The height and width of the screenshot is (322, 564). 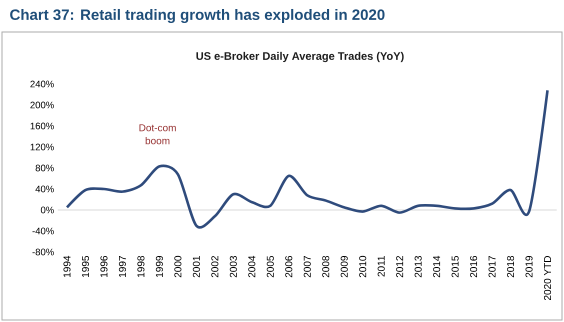 I want to click on x-tick-label: 1999, so click(x=159, y=267).